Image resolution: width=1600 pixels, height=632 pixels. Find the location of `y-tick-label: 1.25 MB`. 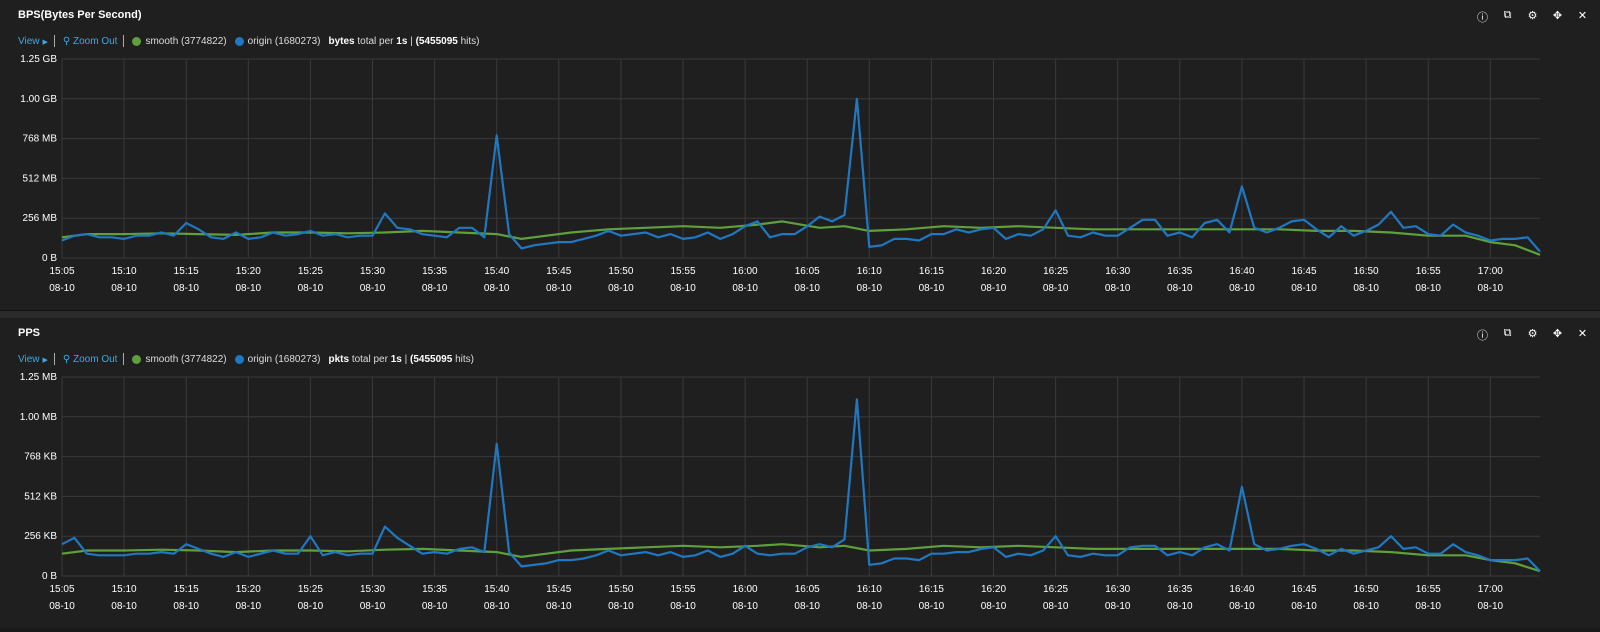

y-tick-label: 1.25 MB is located at coordinates (39, 377).